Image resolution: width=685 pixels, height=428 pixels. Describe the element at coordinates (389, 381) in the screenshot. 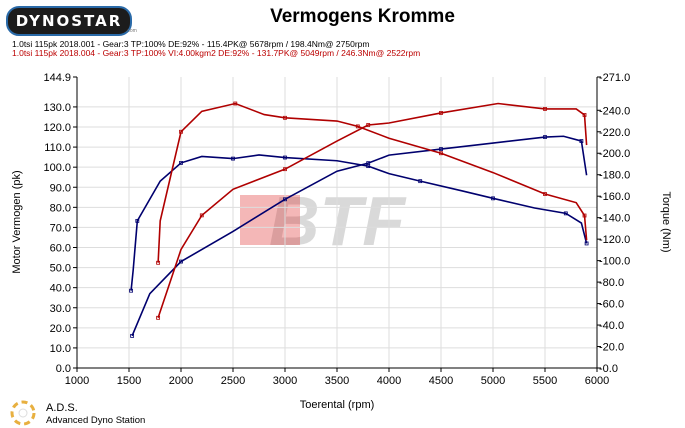

I see `x-tick-label: 4000` at that location.